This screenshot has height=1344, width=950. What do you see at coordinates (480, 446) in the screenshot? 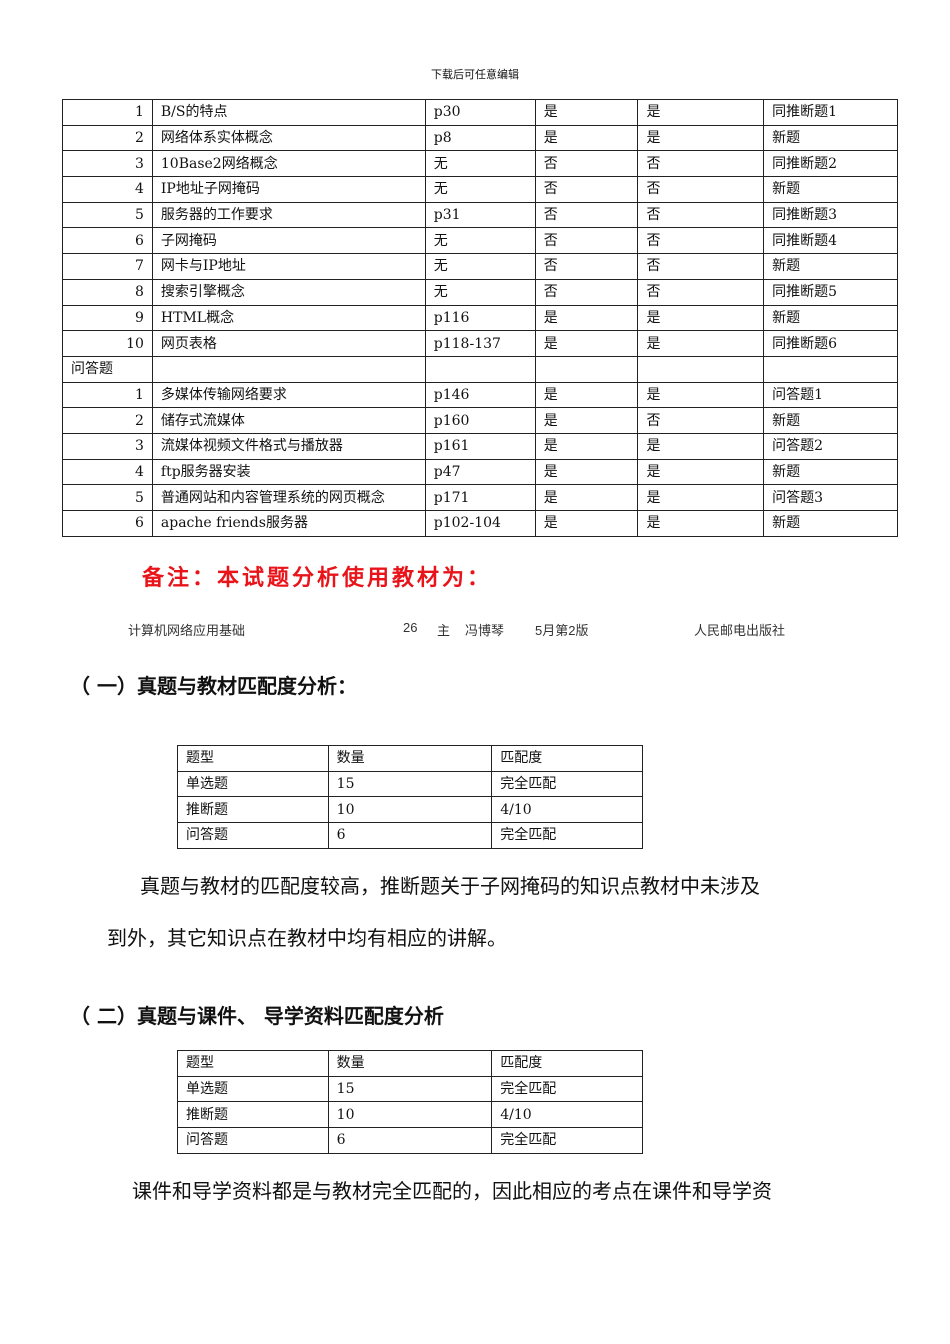
I see `table-cell: p161` at bounding box center [480, 446].